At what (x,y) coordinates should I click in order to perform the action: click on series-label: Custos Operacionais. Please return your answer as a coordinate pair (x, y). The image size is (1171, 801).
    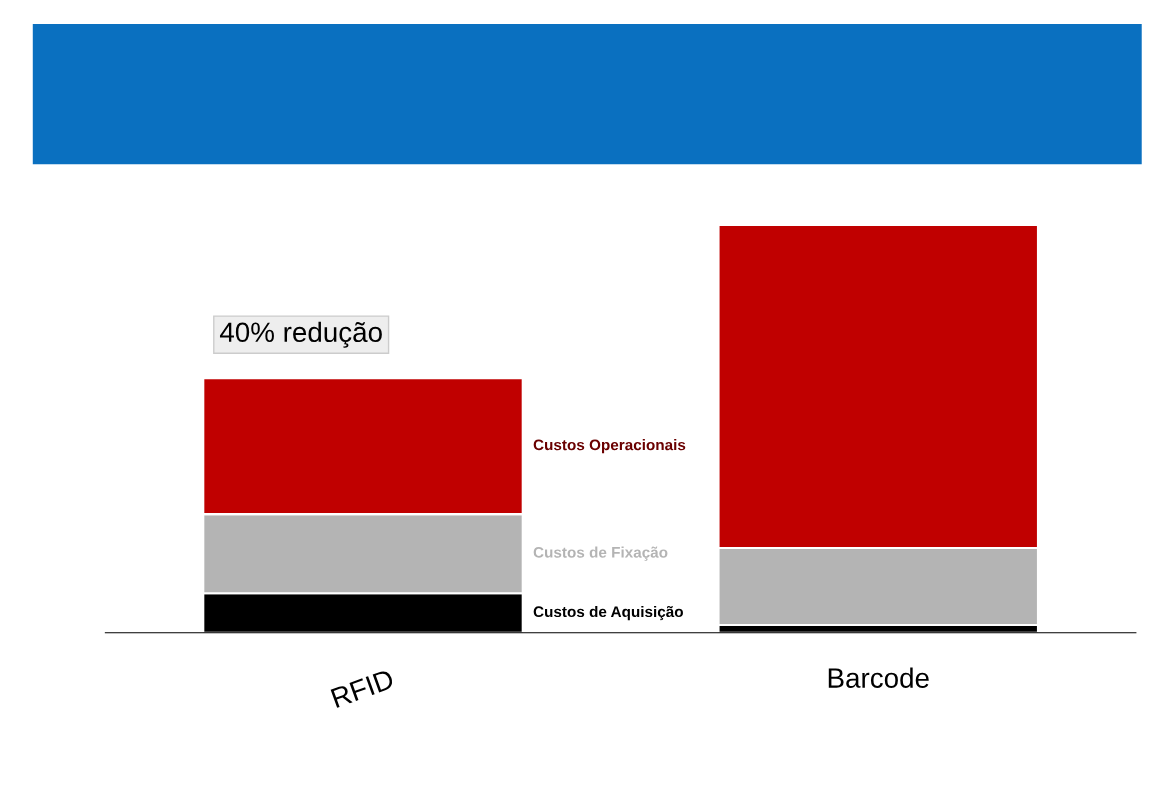
    Looking at the image, I should click on (609, 446).